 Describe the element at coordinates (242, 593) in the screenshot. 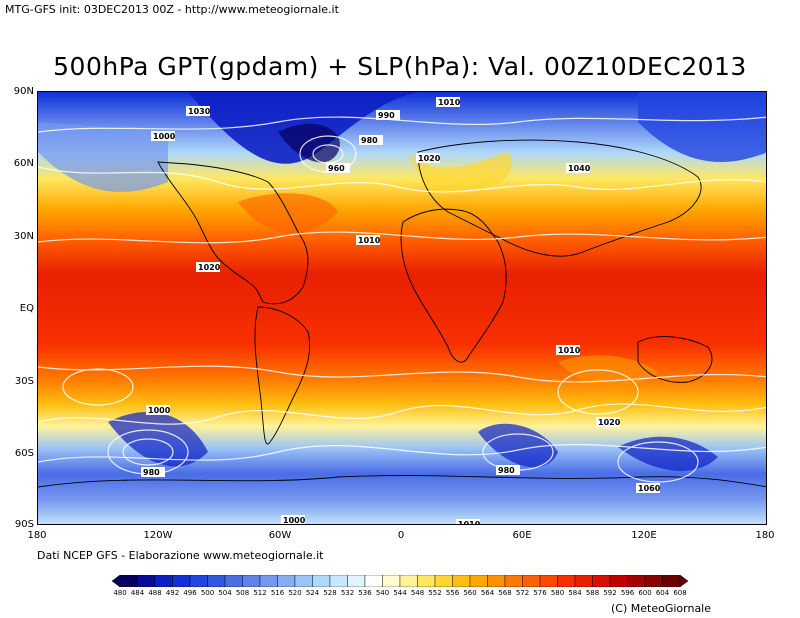

I see `colorbar-tick-label: 508` at that location.